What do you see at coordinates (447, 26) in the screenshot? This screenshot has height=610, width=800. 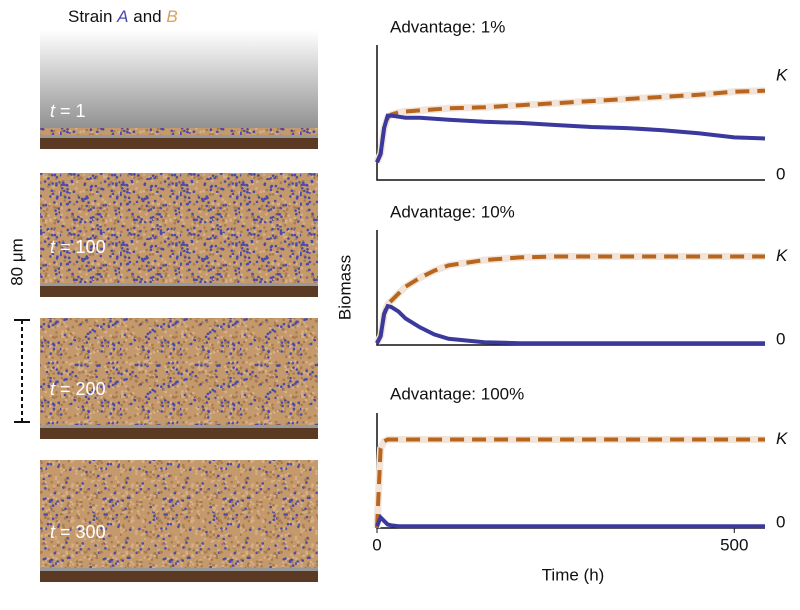 I see `chart-title: Advantage: 1%` at bounding box center [447, 26].